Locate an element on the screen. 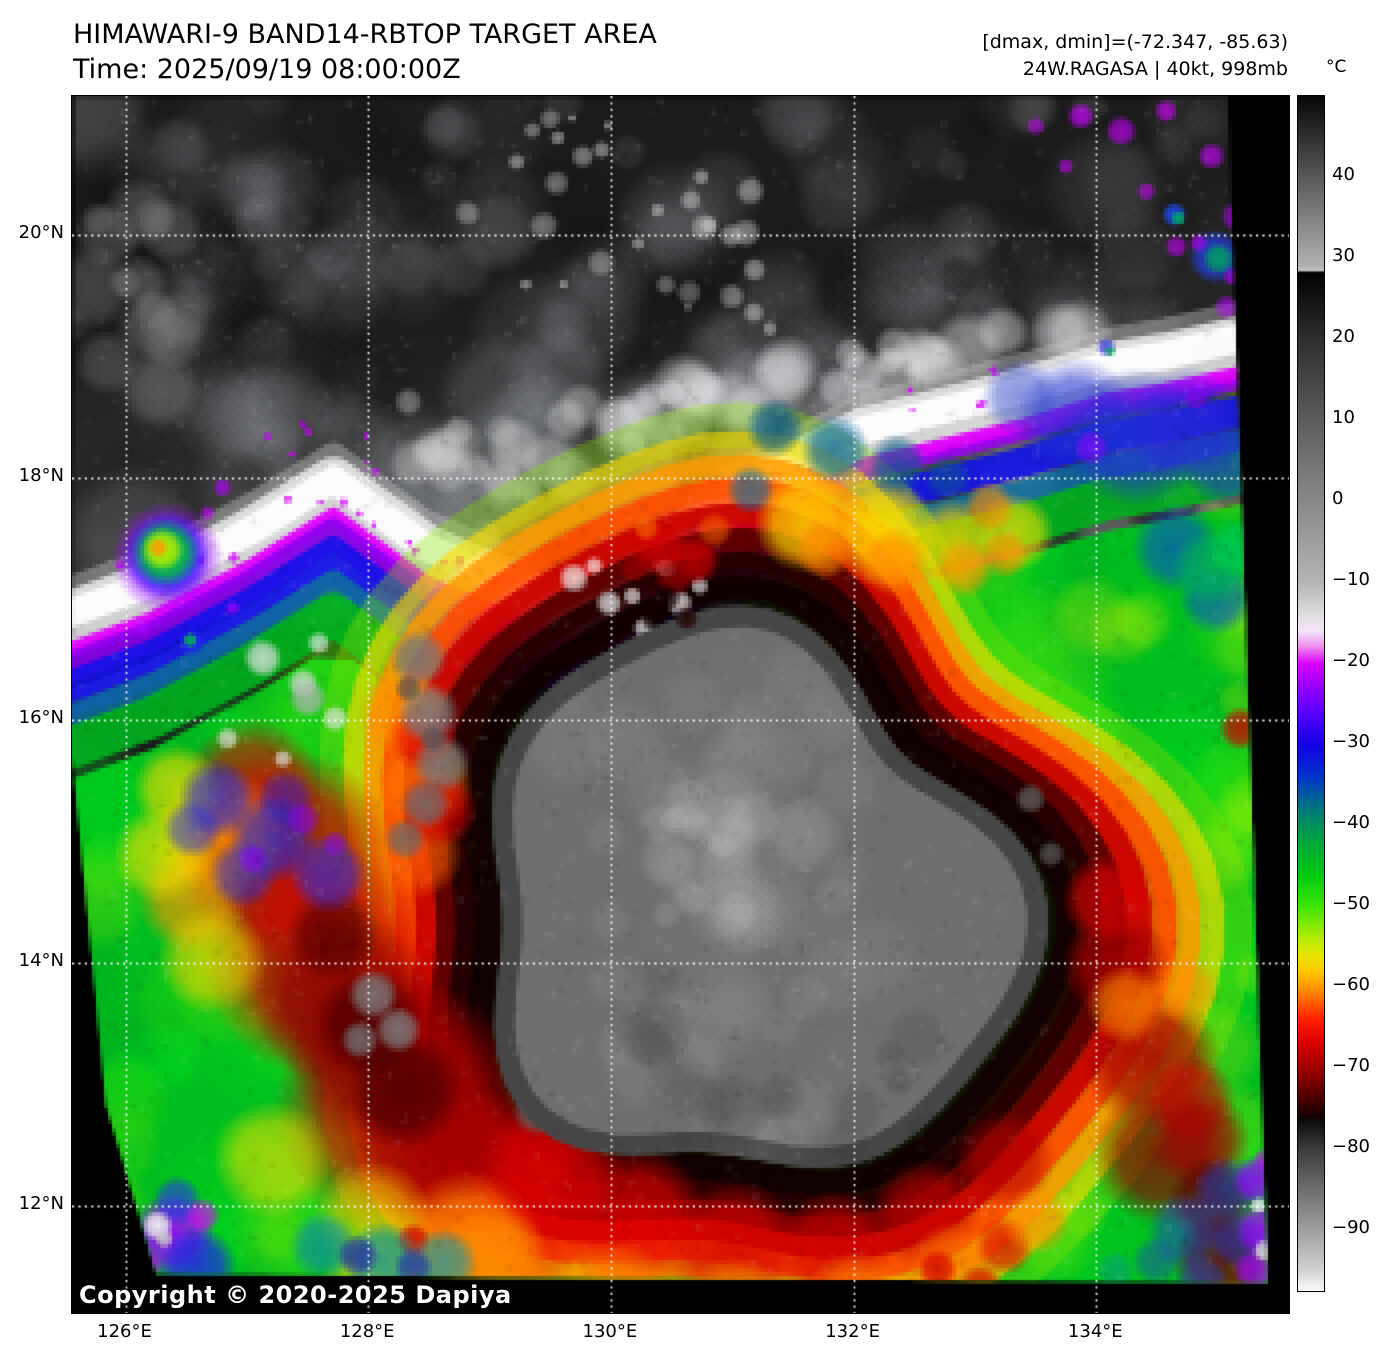 This screenshot has height=1359, width=1390. colorbar-tick-label: 30 is located at coordinates (1343, 256).